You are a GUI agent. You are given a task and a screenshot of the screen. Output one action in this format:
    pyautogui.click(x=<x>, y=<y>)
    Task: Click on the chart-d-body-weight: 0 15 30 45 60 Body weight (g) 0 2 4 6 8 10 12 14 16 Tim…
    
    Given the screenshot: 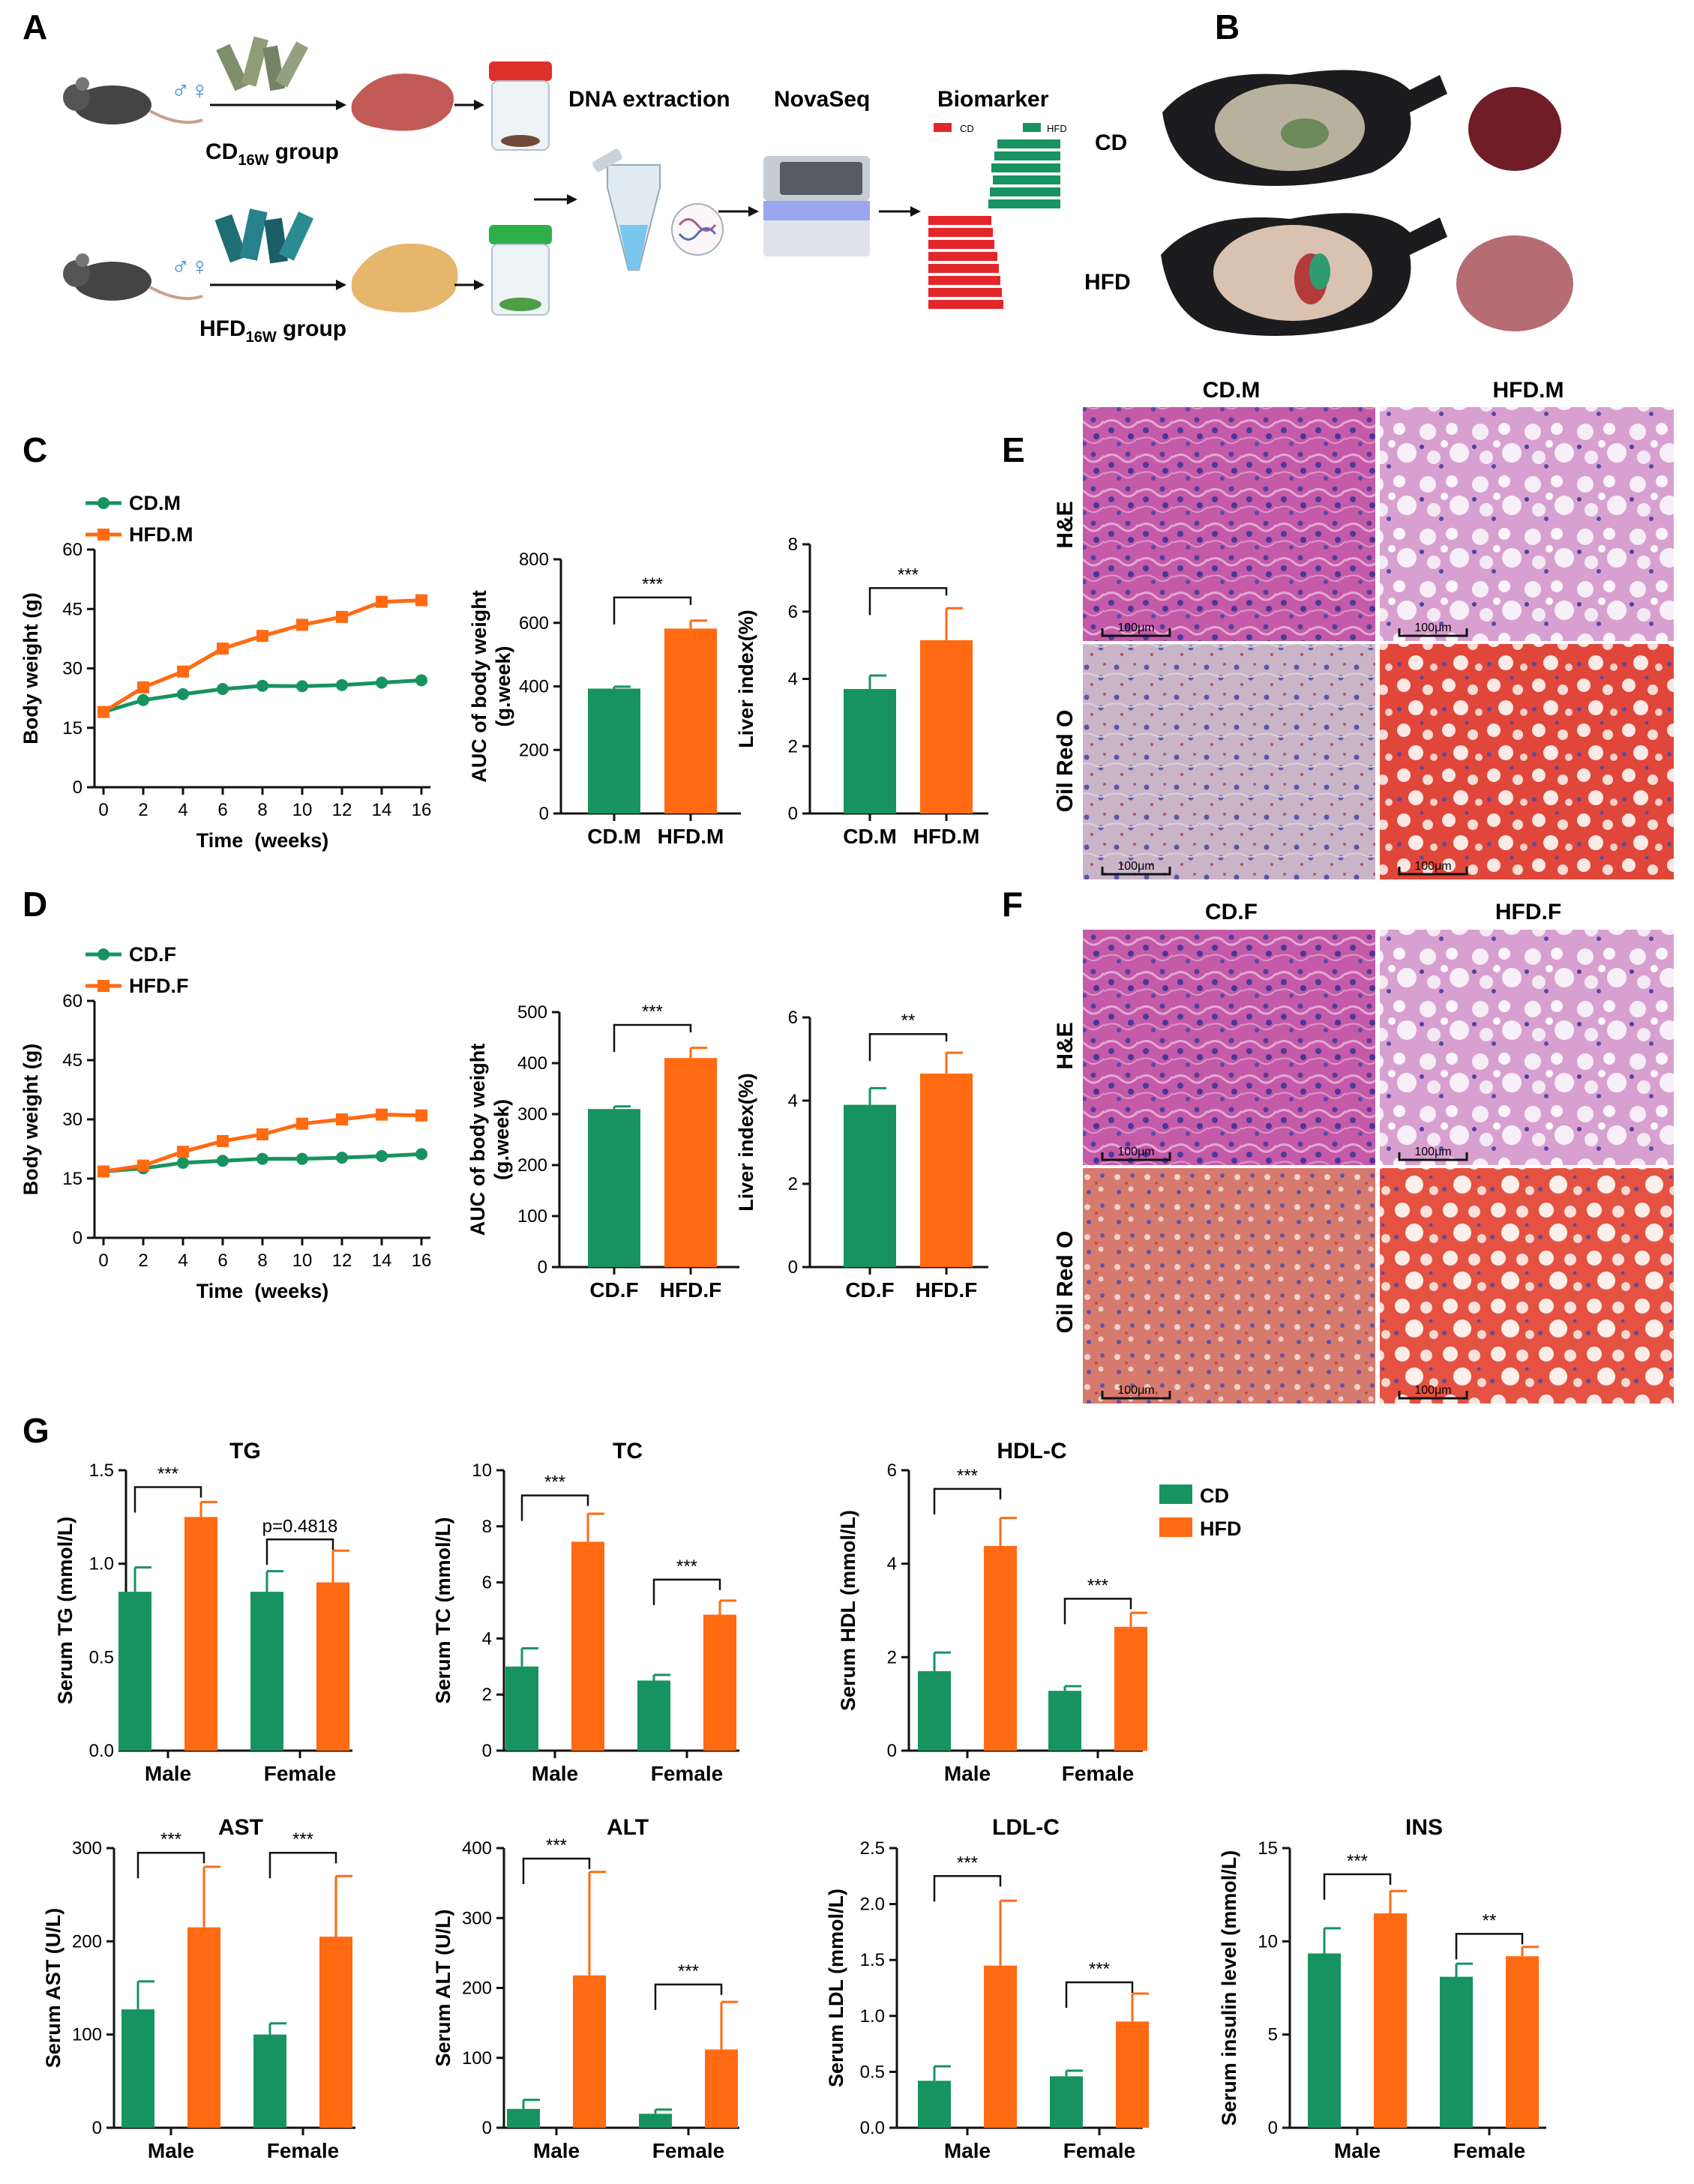 What is the action you would take?
    pyautogui.click(x=225, y=1122)
    